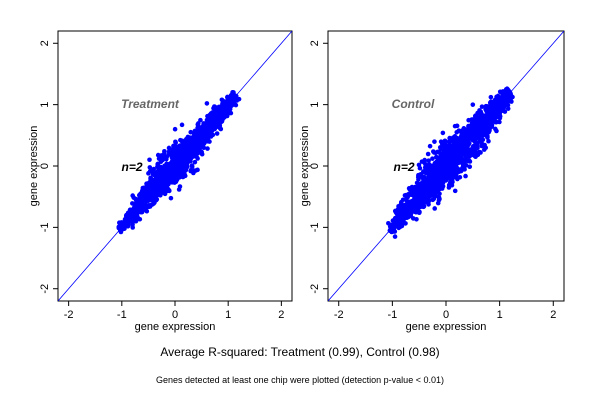  Describe the element at coordinates (315, 289) in the screenshot. I see `y-tick-label: -2` at that location.